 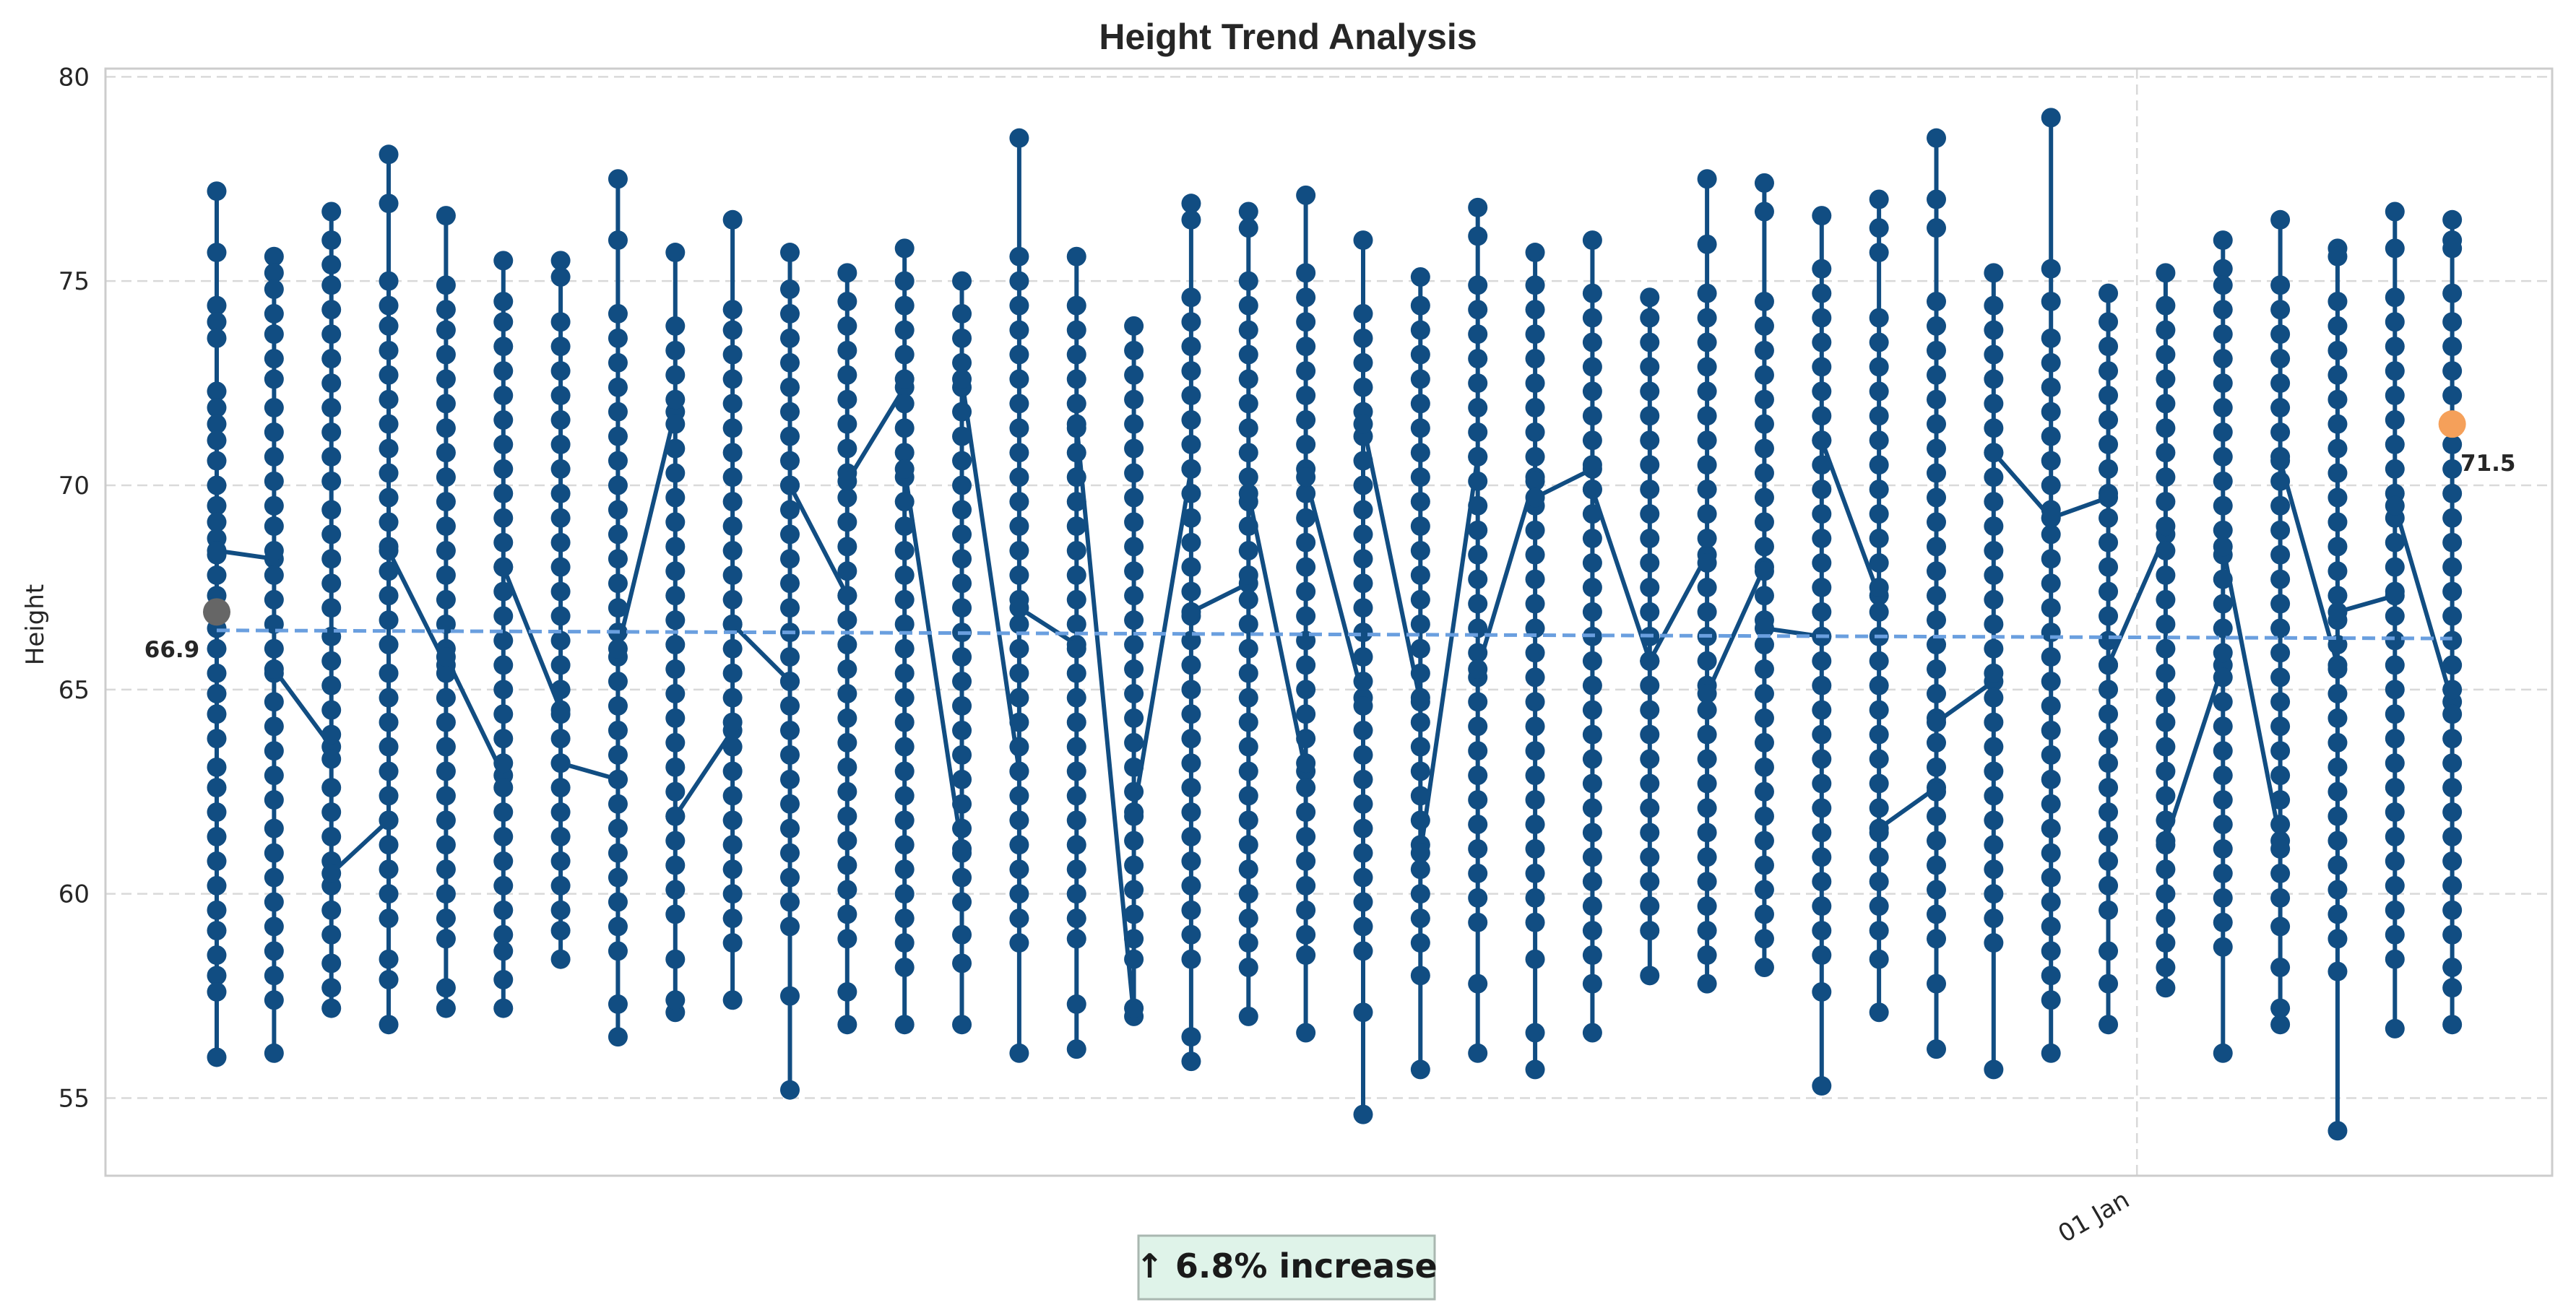 What do you see at coordinates (1287, 1267) in the screenshot?
I see `change-badge: ↑ 6.8% increase` at bounding box center [1287, 1267].